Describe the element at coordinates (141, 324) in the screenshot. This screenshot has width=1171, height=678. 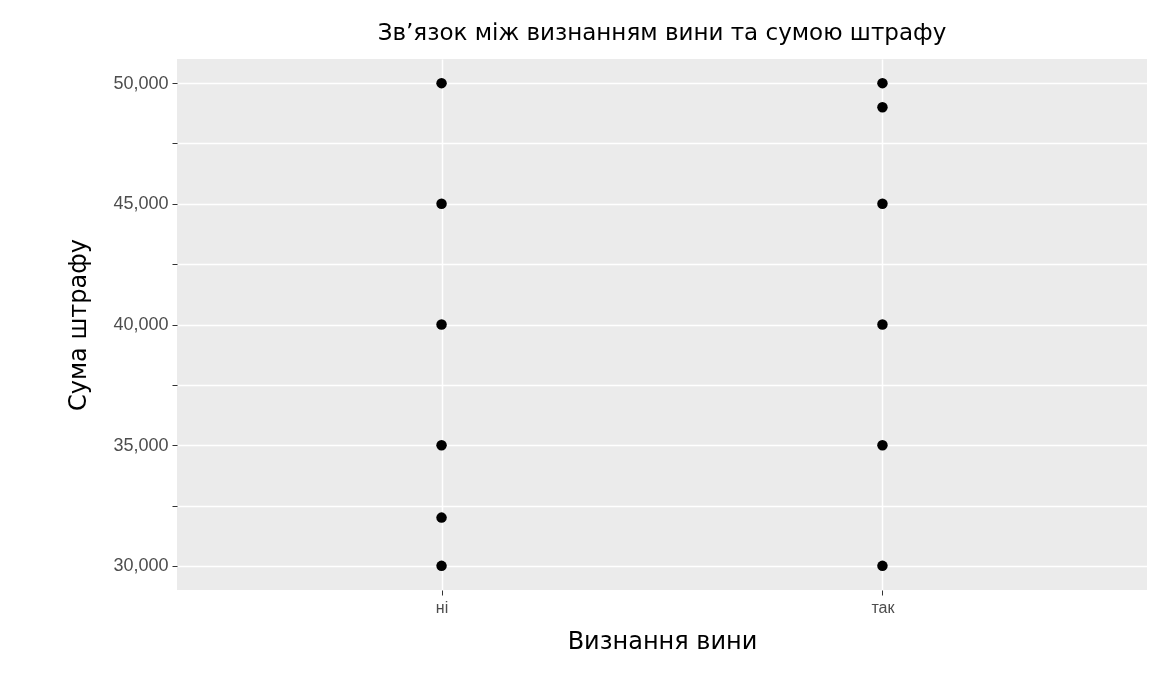
I see `y-tick-label: 40,000` at that location.